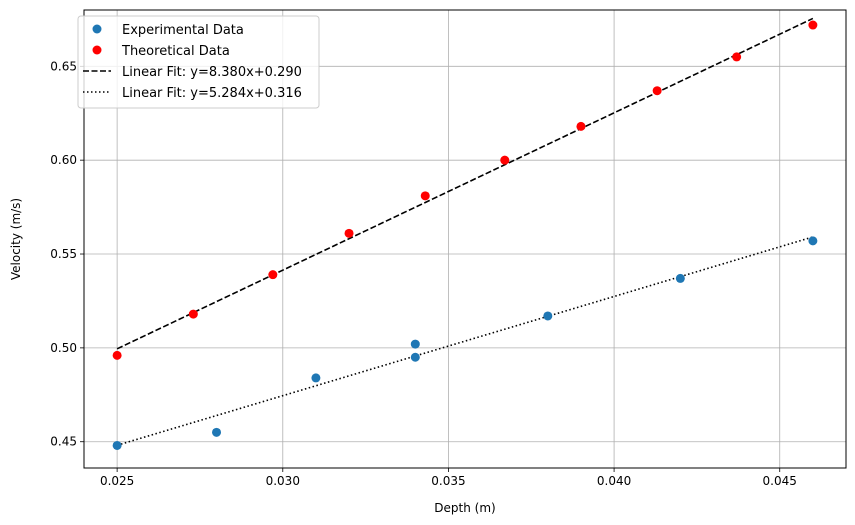 This screenshot has width=855, height=525. Describe the element at coordinates (117, 481) in the screenshot. I see `x-tick-label: 0.025` at that location.